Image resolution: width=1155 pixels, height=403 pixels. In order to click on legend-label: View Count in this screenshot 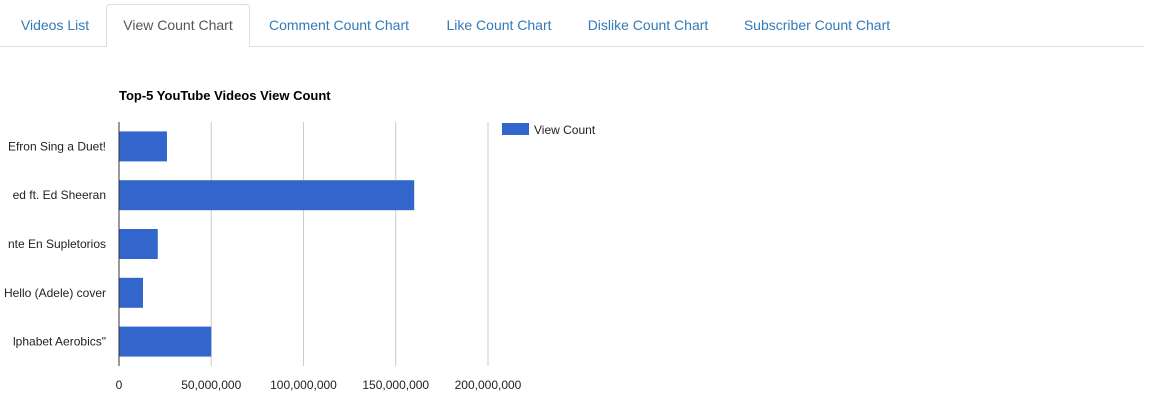, I will do `click(565, 130)`.